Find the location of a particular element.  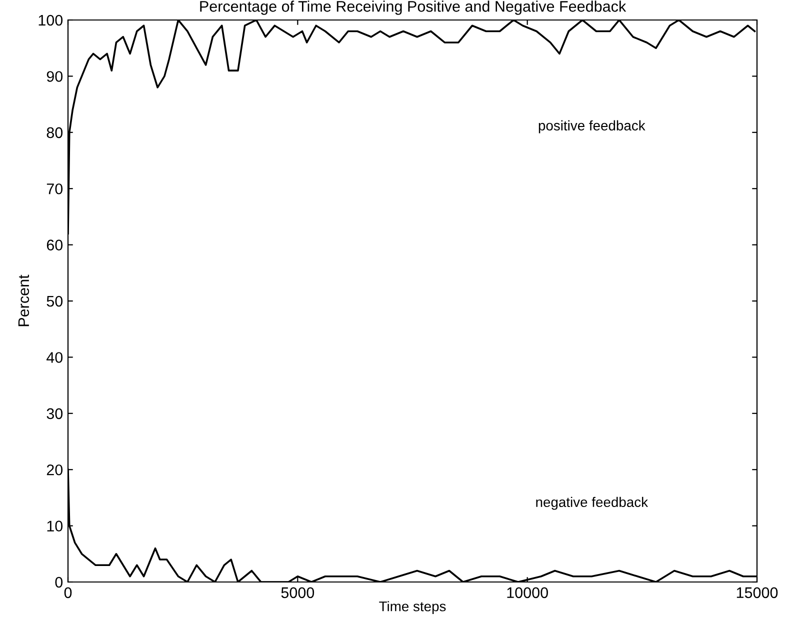

y-tick-label: 0 is located at coordinates (59, 582).